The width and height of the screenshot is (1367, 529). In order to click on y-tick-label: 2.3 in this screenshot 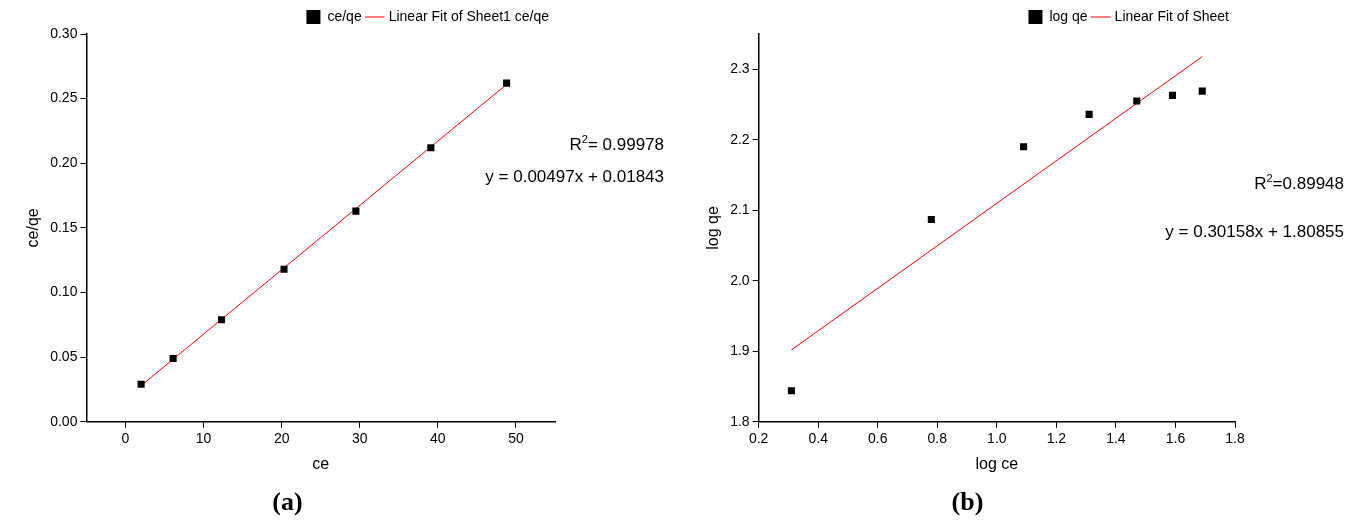, I will do `click(740, 68)`.